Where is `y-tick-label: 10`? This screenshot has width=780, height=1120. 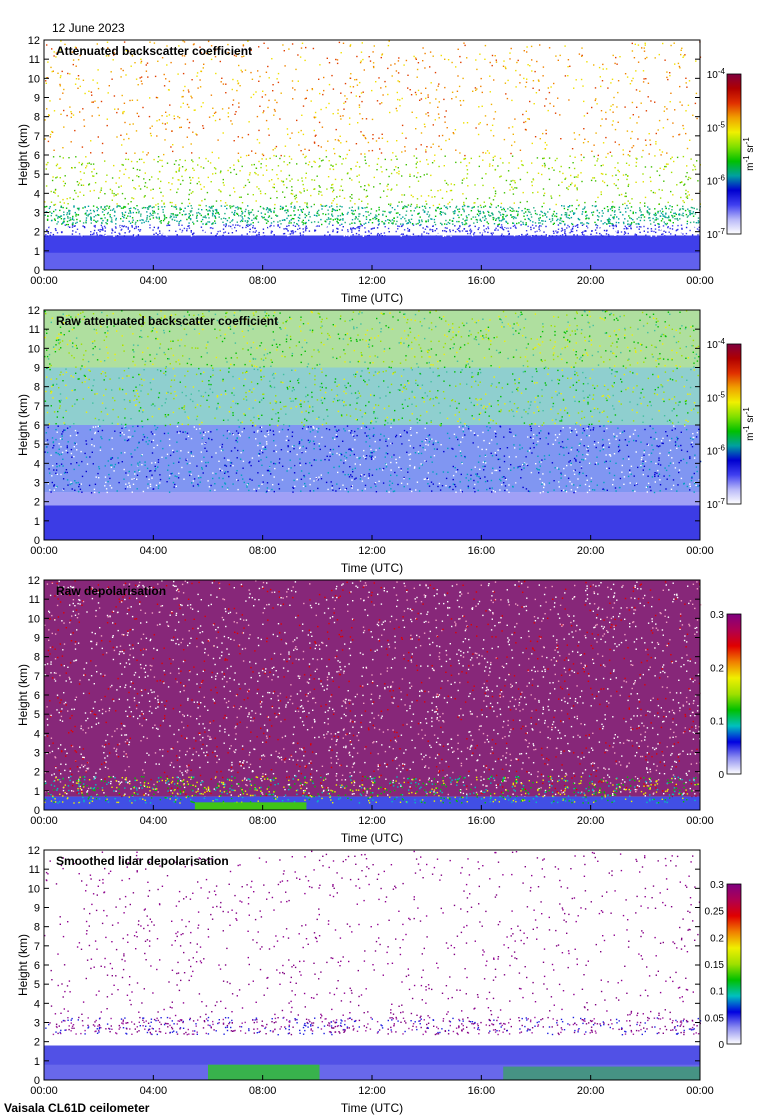 y-tick-label: 10 is located at coordinates (34, 79).